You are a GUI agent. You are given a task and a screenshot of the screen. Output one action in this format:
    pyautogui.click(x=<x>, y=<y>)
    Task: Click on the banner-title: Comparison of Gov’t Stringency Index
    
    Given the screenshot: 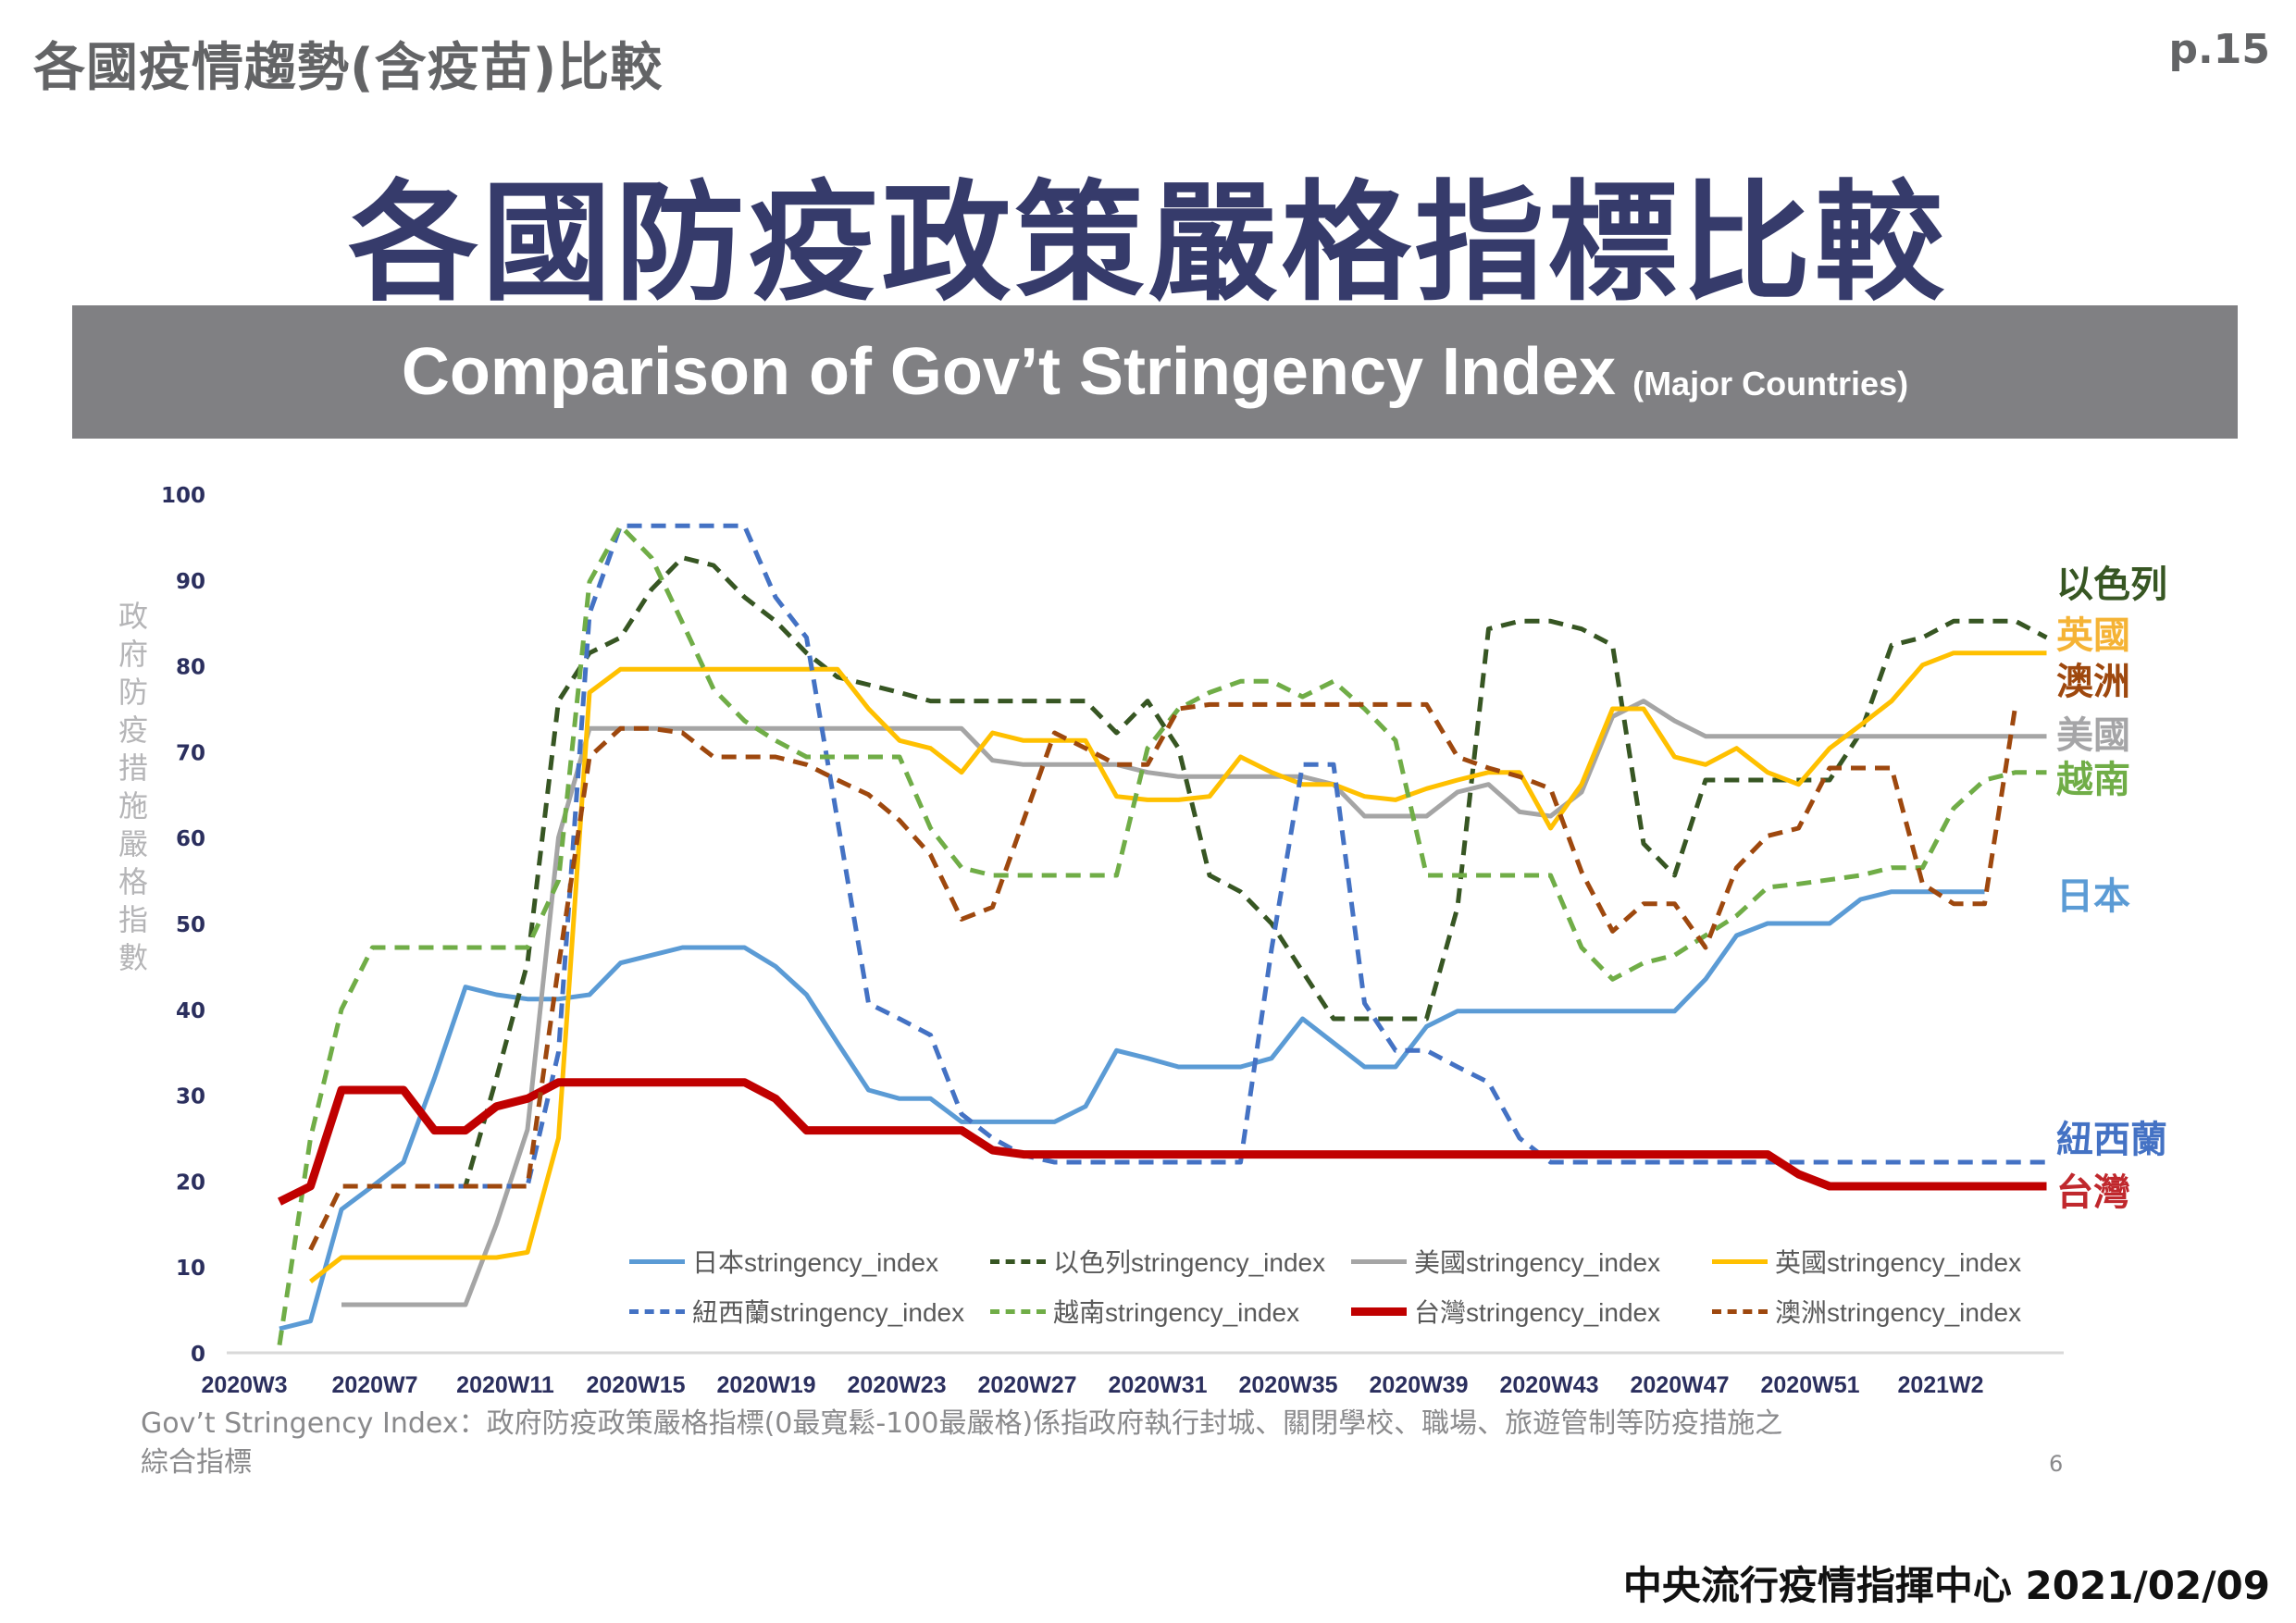 What is the action you would take?
    pyautogui.click(x=1009, y=372)
    